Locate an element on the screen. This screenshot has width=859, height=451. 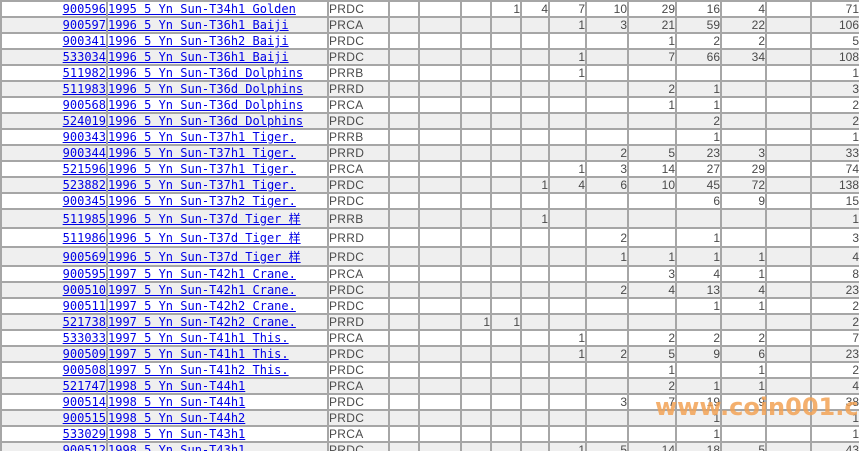
coin-id-link: 533034 is located at coordinates (84, 57).